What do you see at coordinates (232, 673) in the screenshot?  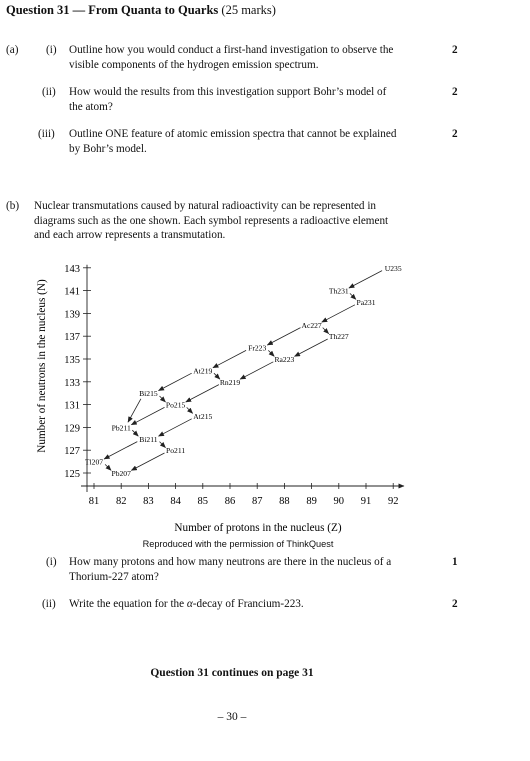 I see `continues-note: Question 31 continues on page 31` at bounding box center [232, 673].